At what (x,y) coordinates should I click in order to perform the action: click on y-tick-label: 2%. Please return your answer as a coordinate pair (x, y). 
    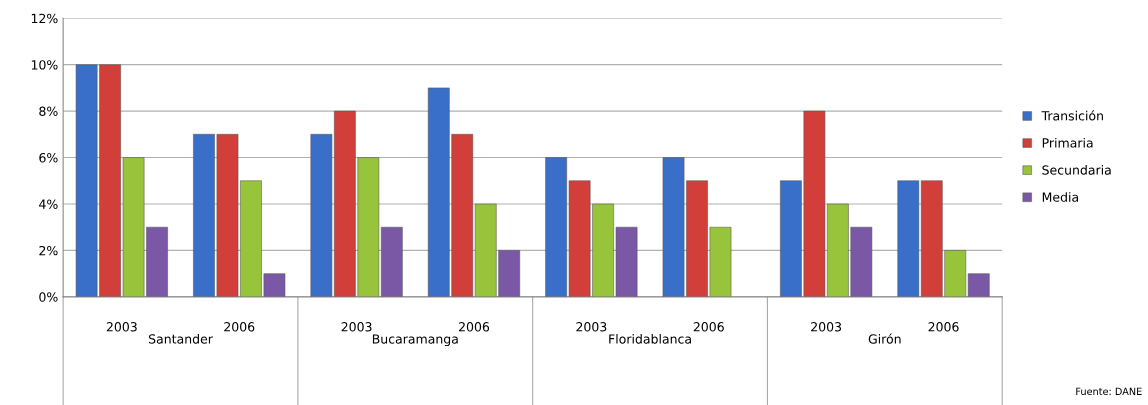
    Looking at the image, I should click on (48, 250).